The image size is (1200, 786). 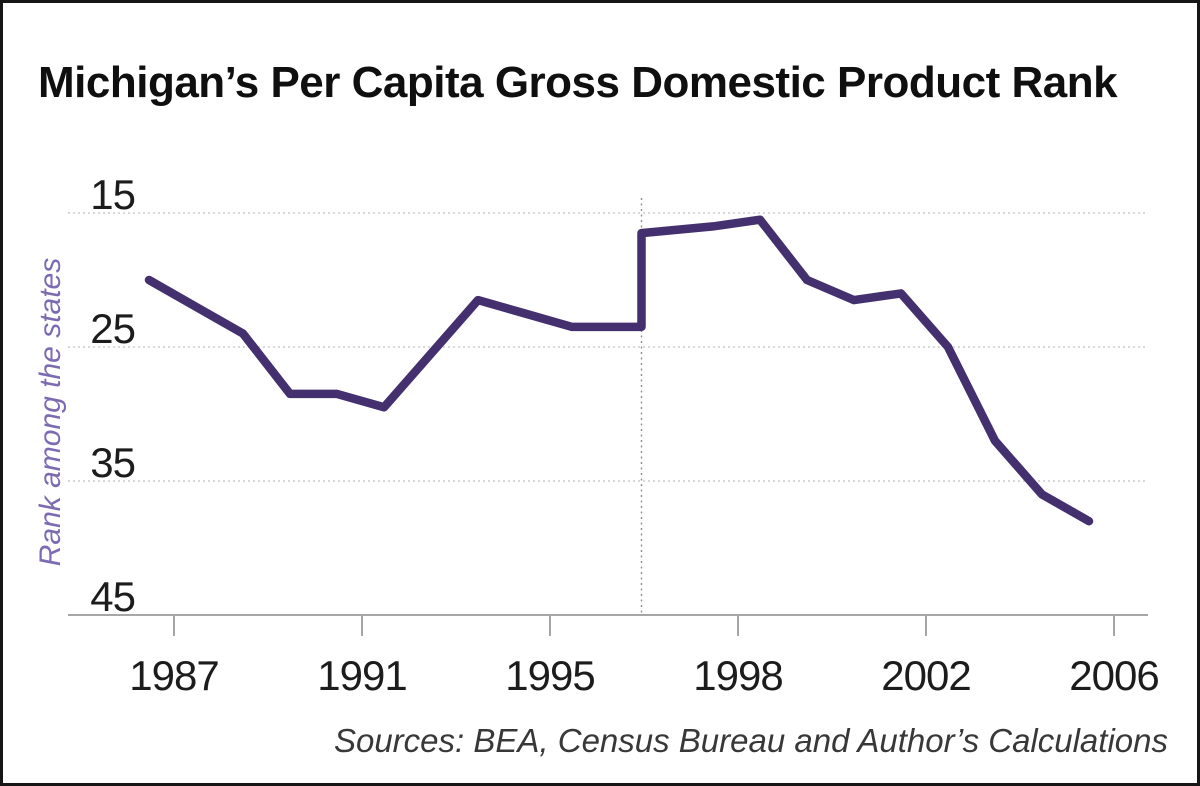 I want to click on y-tick-label: 35, so click(x=113, y=462).